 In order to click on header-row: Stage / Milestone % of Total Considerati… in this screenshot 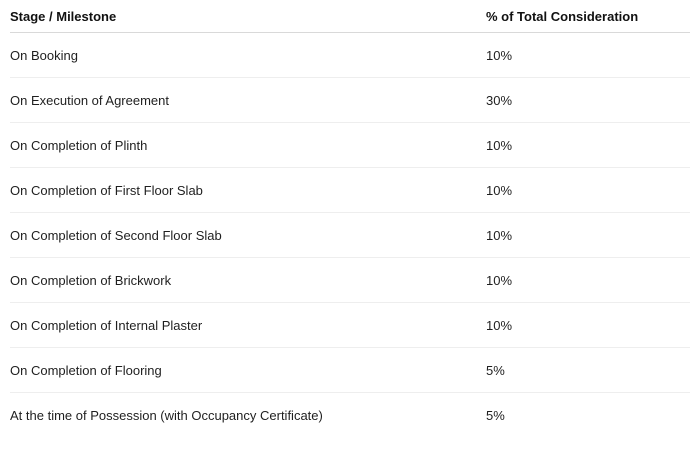, I will do `click(350, 16)`.